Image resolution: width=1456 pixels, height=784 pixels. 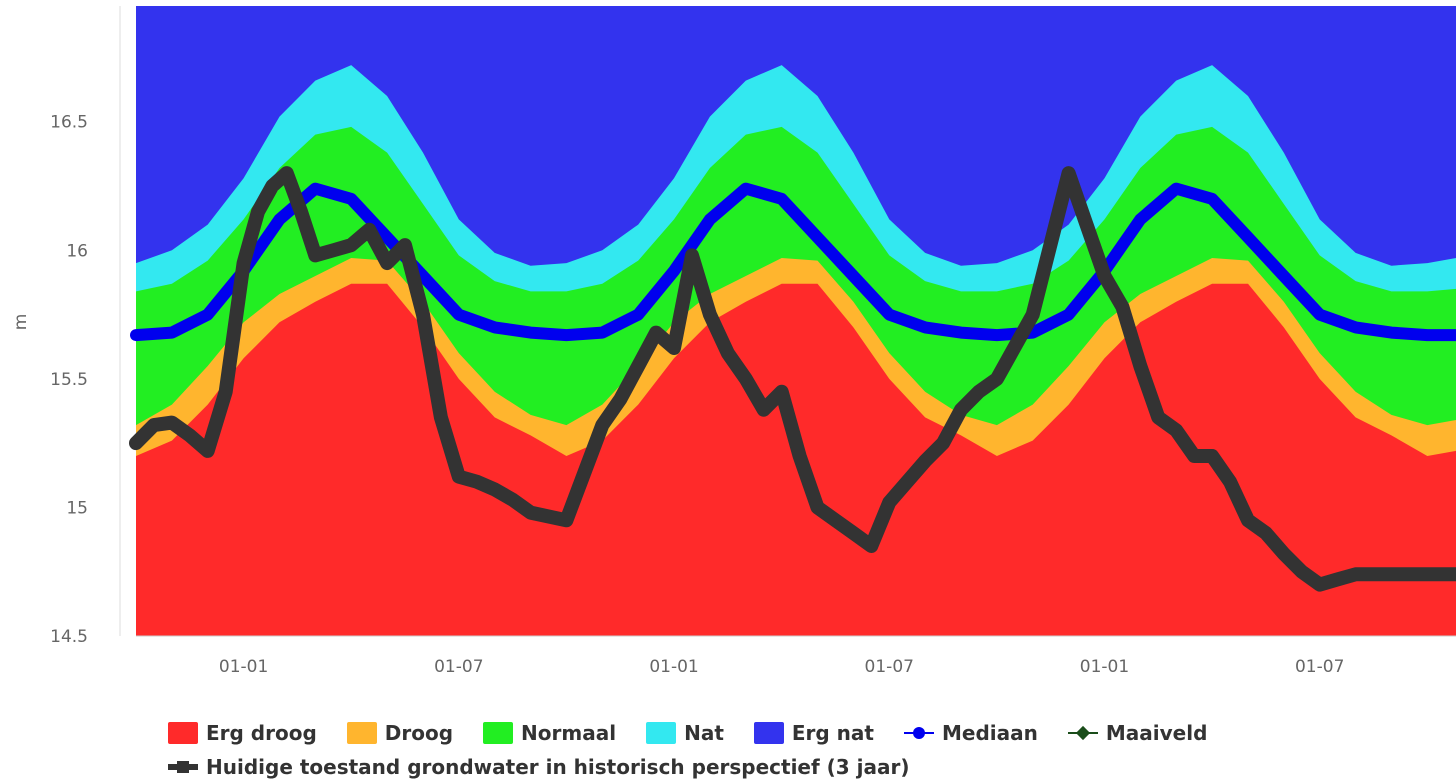 What do you see at coordinates (989, 733) in the screenshot?
I see `legend-label: Mediaan` at bounding box center [989, 733].